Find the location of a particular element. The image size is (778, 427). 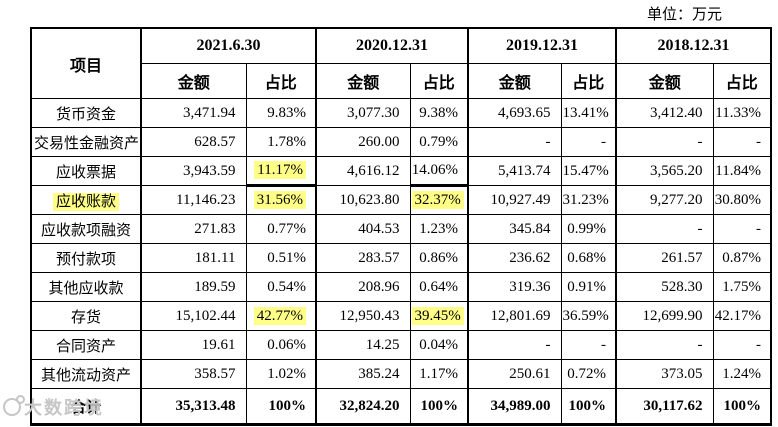

cell-value: 345.84 is located at coordinates (530, 228).